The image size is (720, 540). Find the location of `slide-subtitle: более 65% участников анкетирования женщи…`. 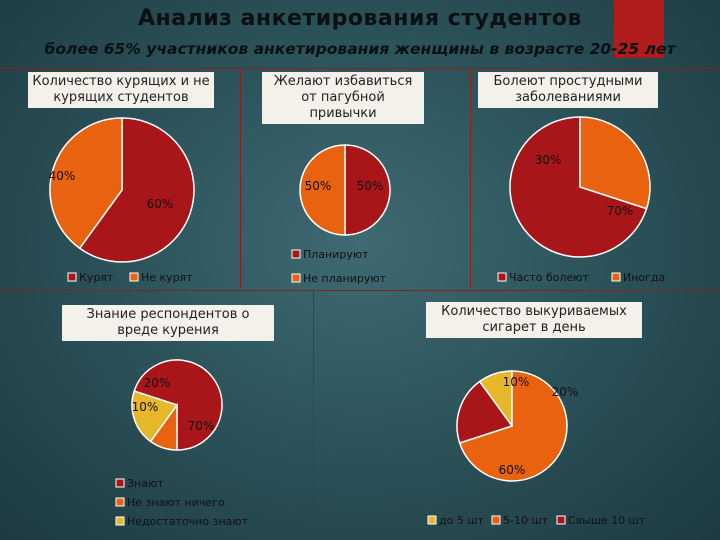

slide-subtitle: более 65% участников анкетирования женщи… is located at coordinates (360, 49).